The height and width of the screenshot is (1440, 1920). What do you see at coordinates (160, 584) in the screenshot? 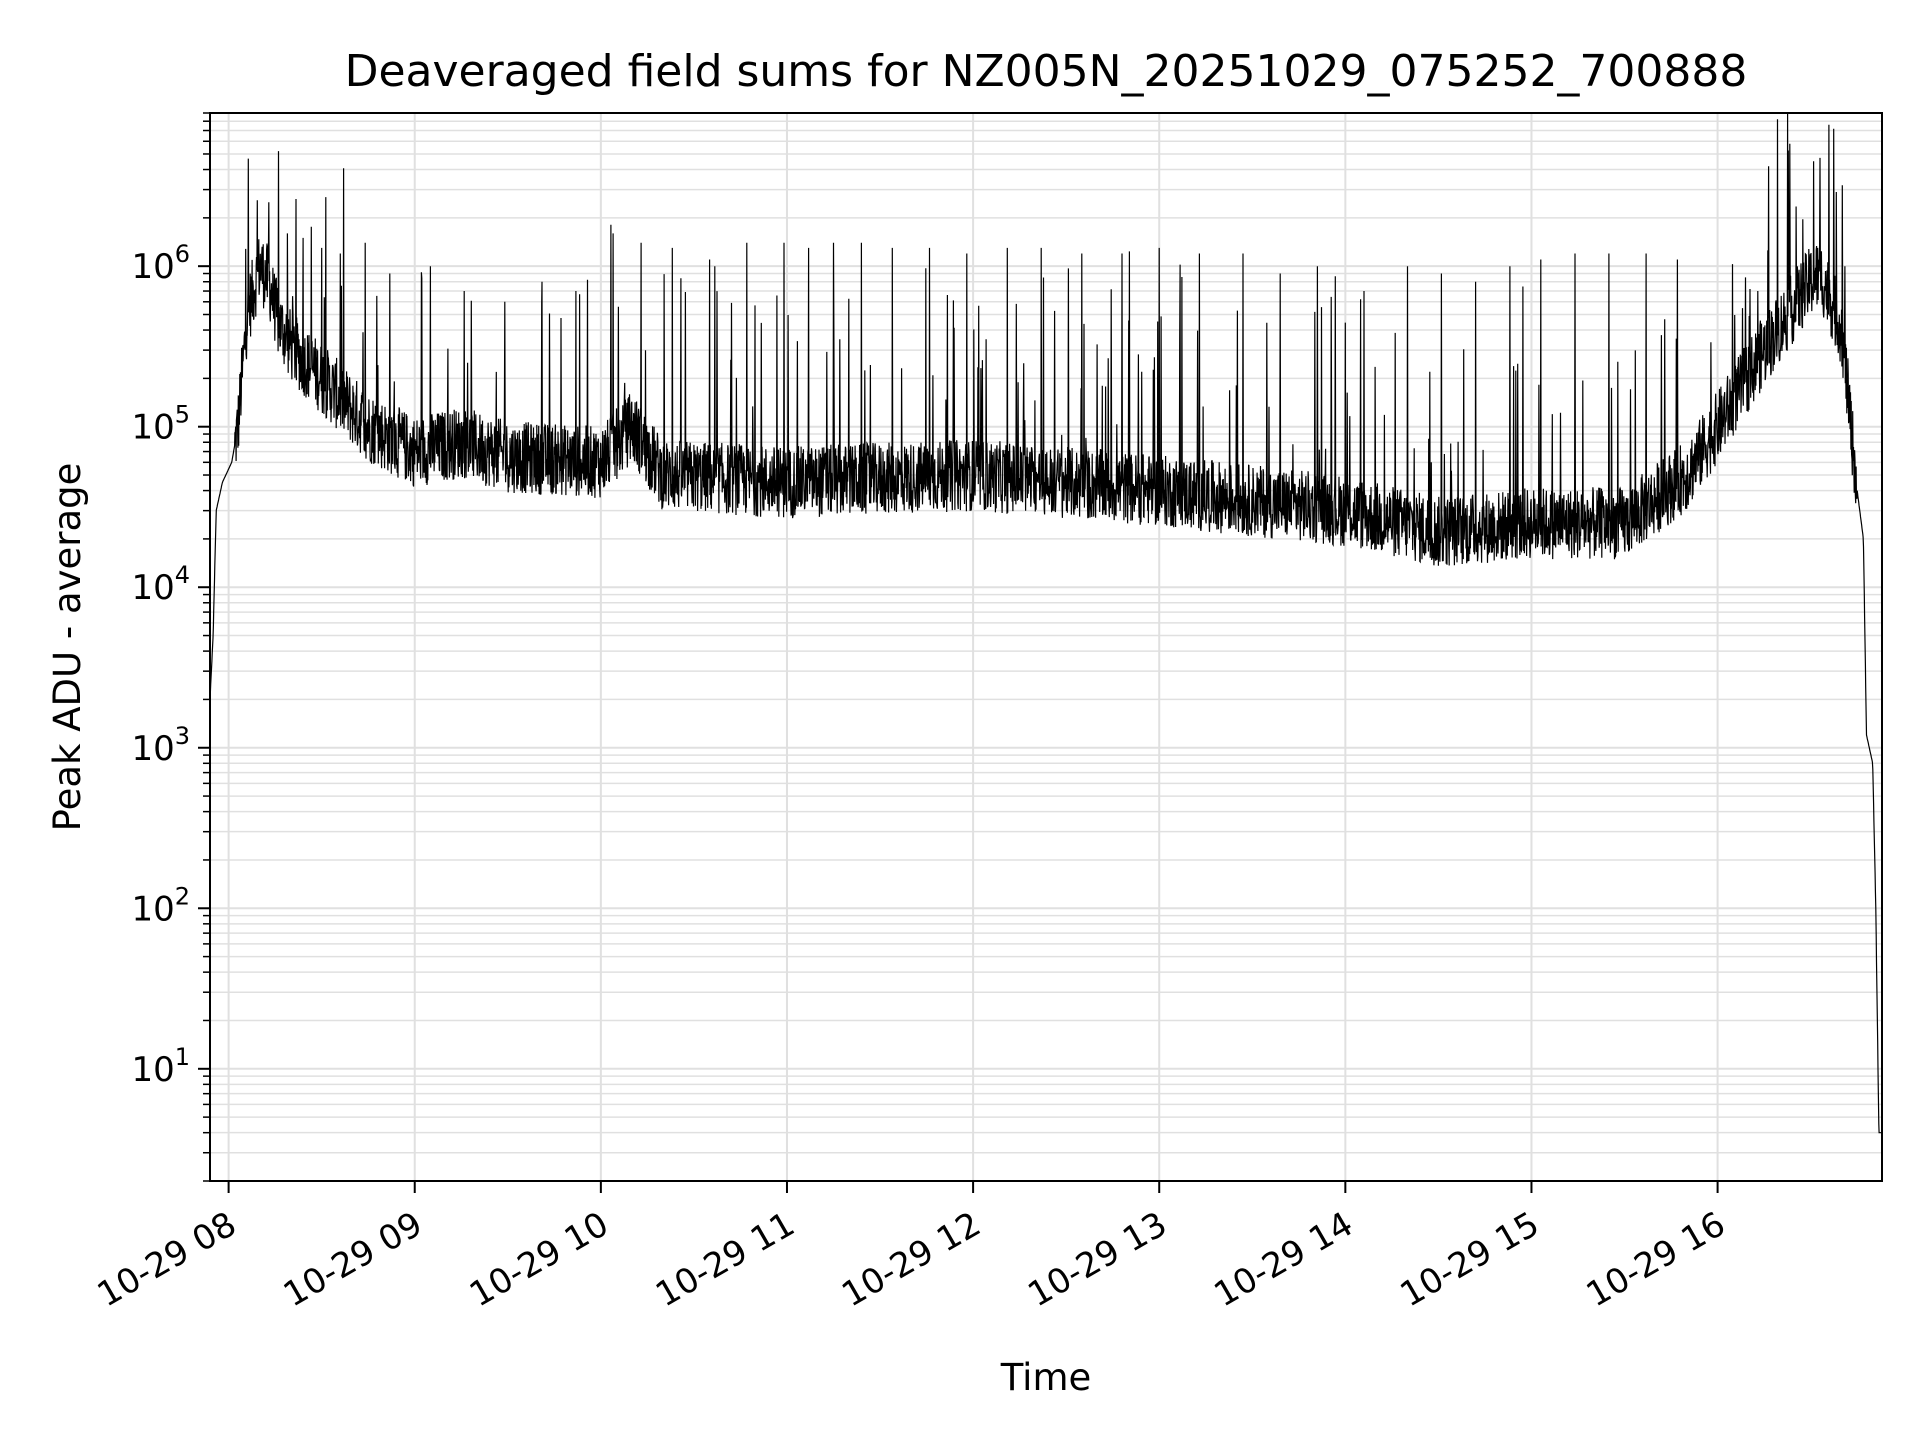
I see `y-tick-label: 10⁴` at bounding box center [160, 584].